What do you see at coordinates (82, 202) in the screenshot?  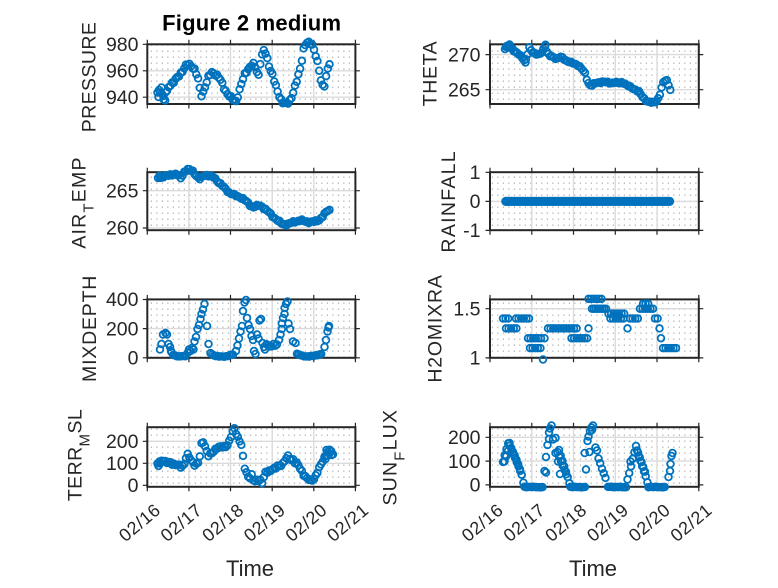 I see `svg-text: AIRT​EMP` at bounding box center [82, 202].